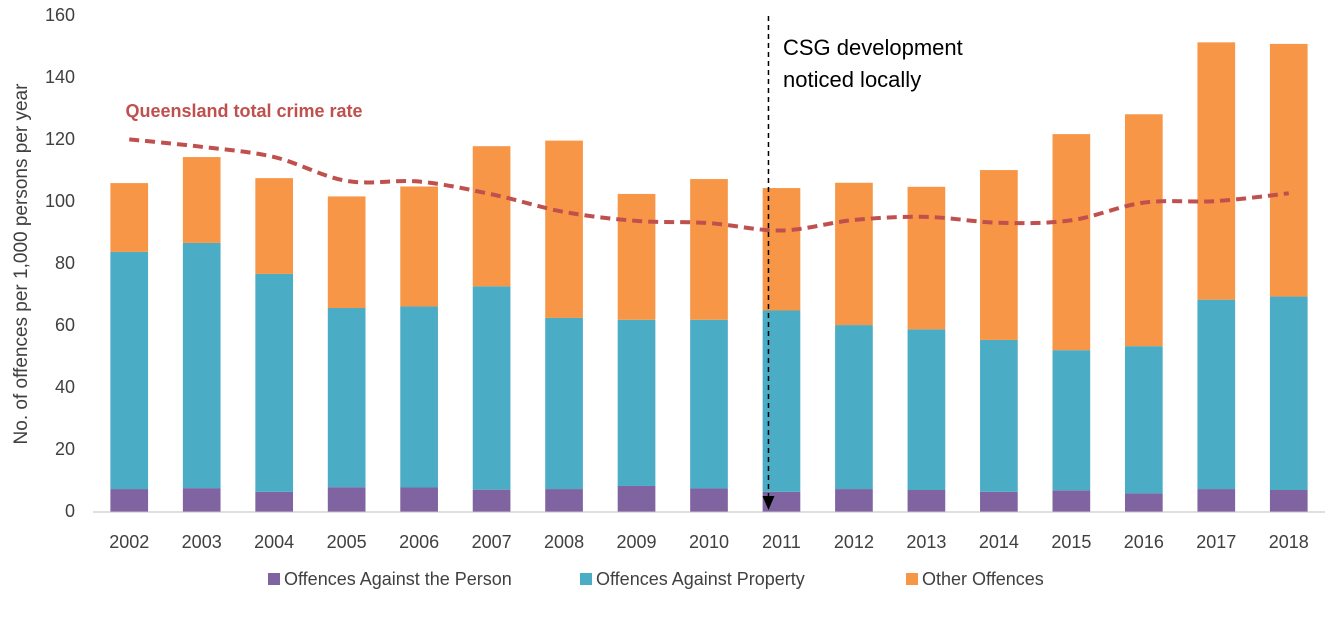 This screenshot has height=621, width=1333. What do you see at coordinates (983, 579) in the screenshot?
I see `legend-label: Other Offences` at bounding box center [983, 579].